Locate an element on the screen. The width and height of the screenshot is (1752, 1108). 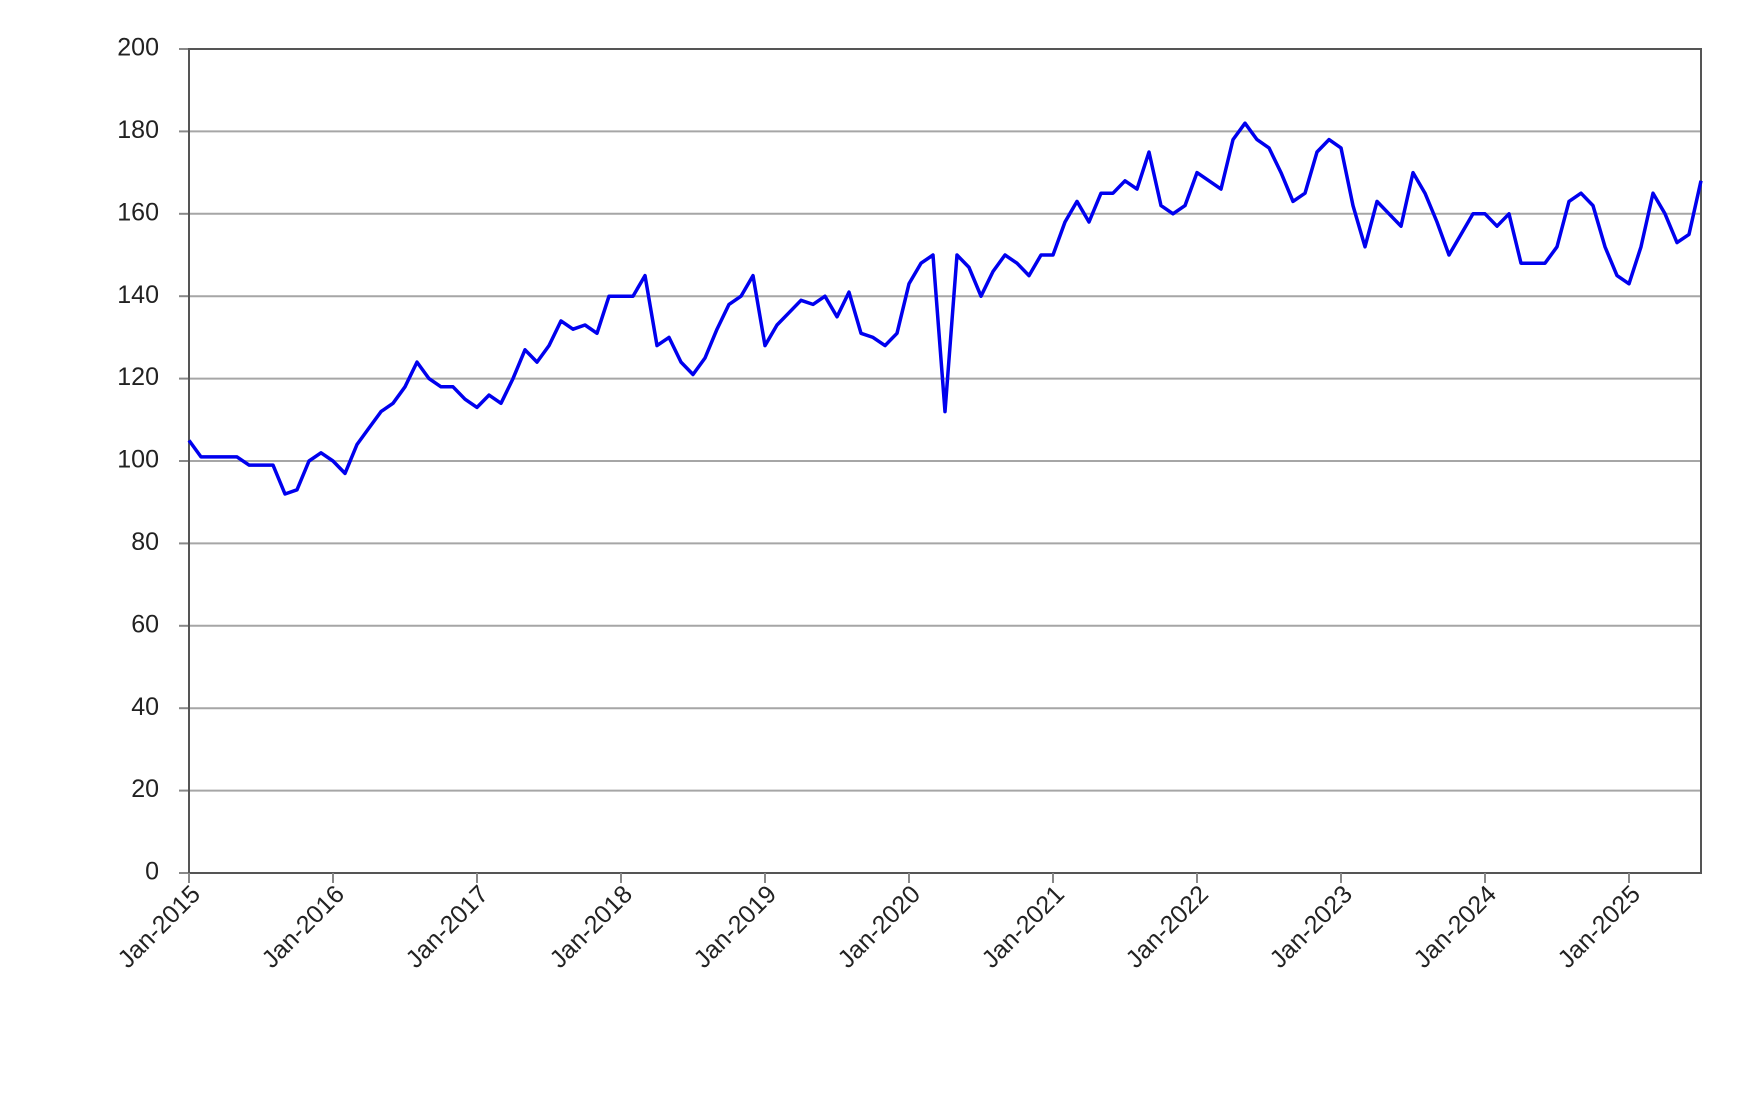
x-tick-label: Jan-2019 is located at coordinates (735, 927).